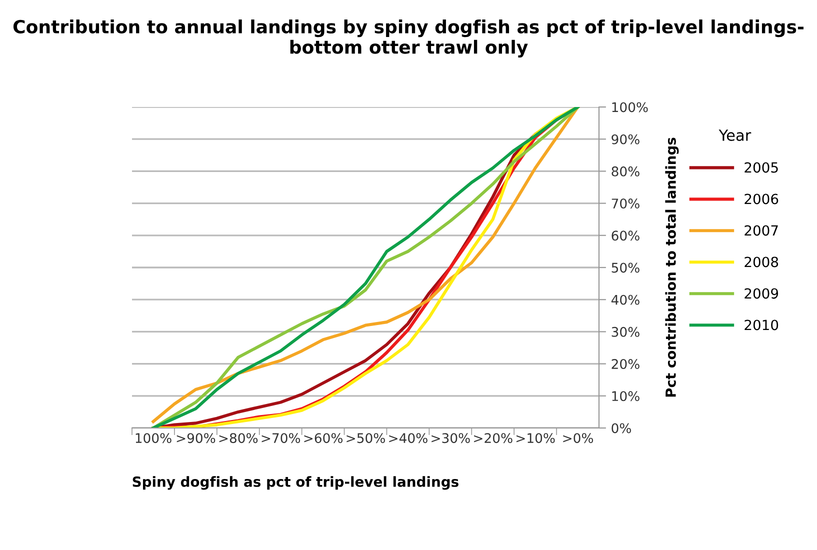 The image size is (817, 550). Describe the element at coordinates (365, 438) in the screenshot. I see `x-tick-label: >50%` at that location.